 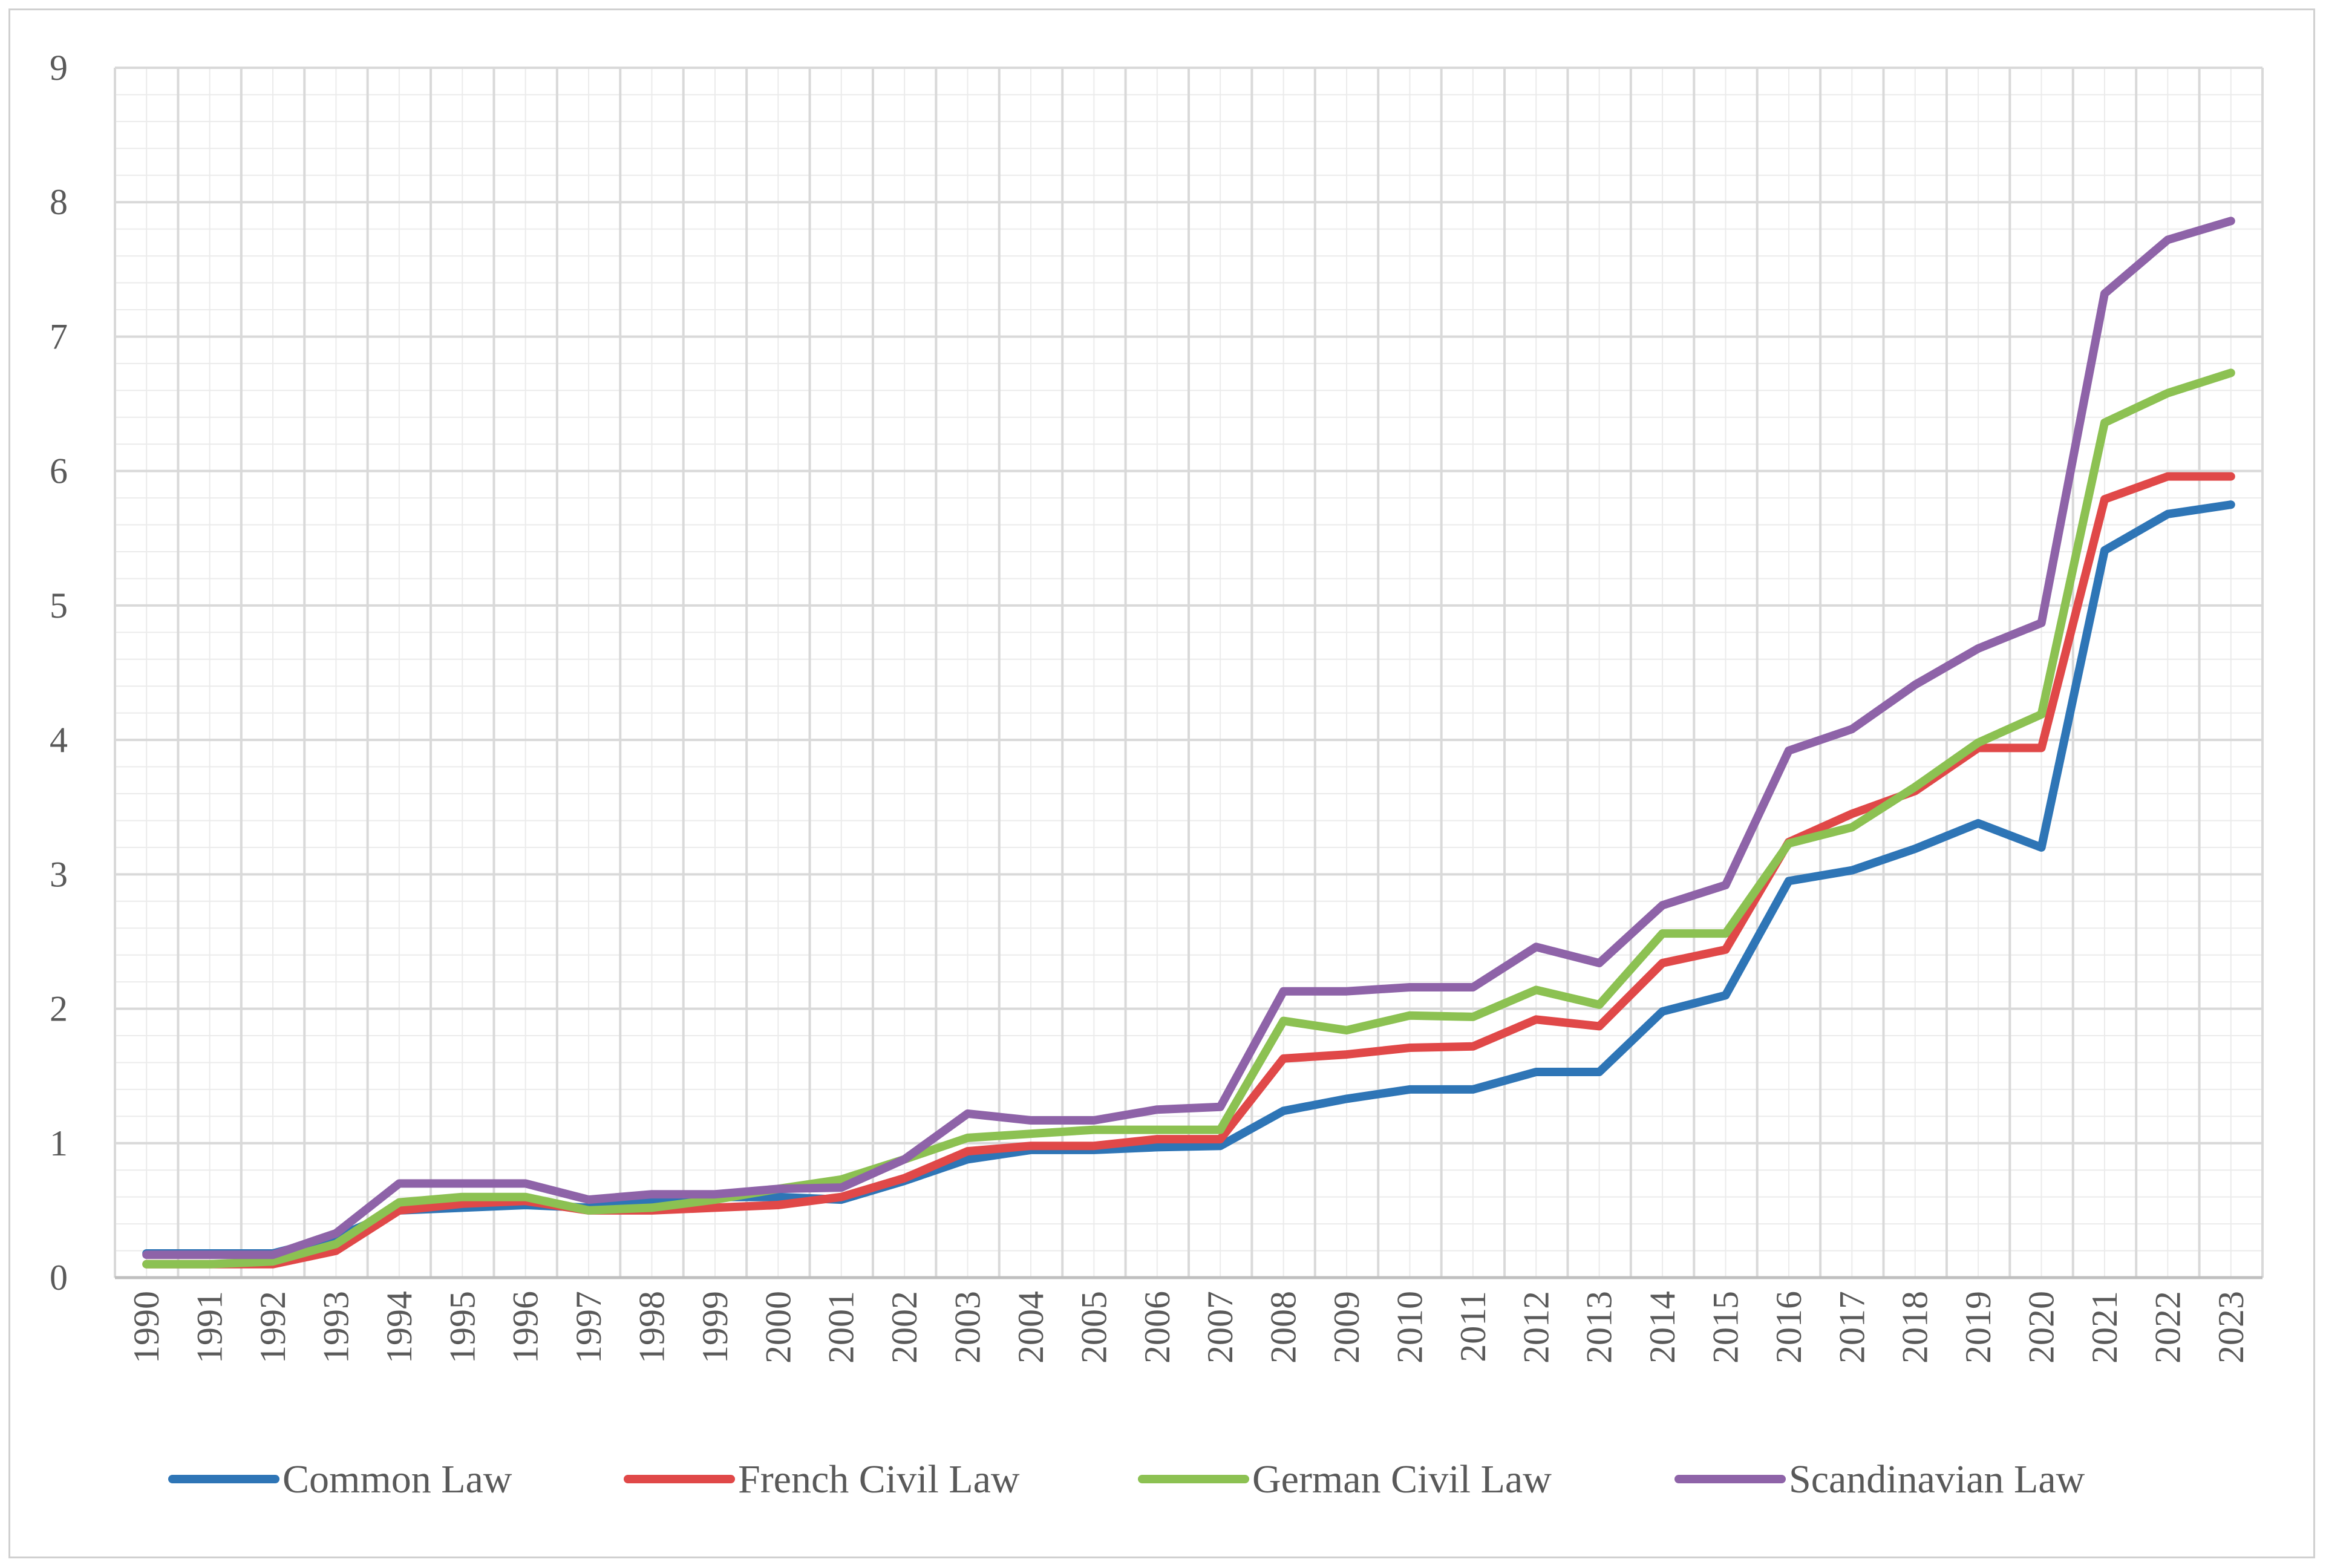 What do you see at coordinates (398, 1479) in the screenshot?
I see `legend-label: Common Law` at bounding box center [398, 1479].